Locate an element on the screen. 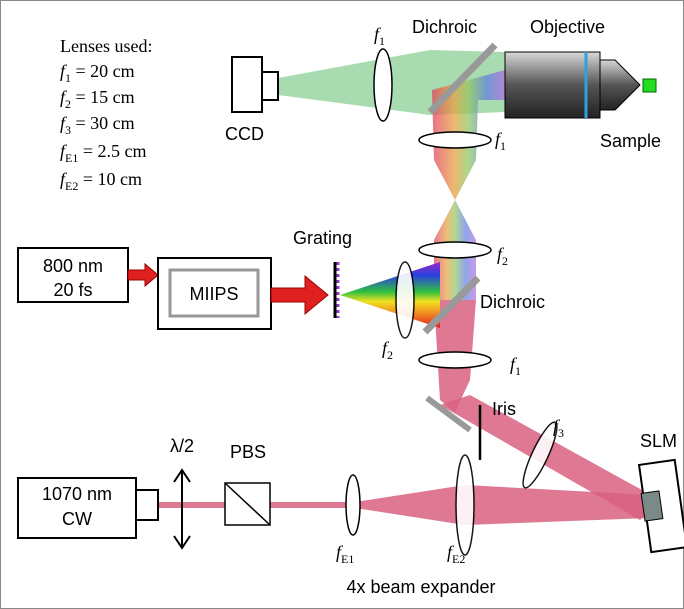 The height and width of the screenshot is (609, 684). legend-title: Lenses used: is located at coordinates (106, 46).